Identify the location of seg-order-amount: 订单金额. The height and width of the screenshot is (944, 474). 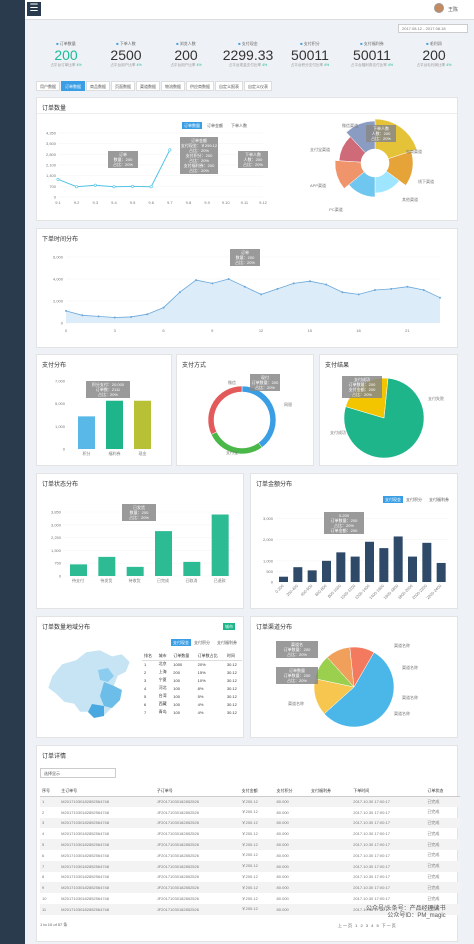
(215, 125).